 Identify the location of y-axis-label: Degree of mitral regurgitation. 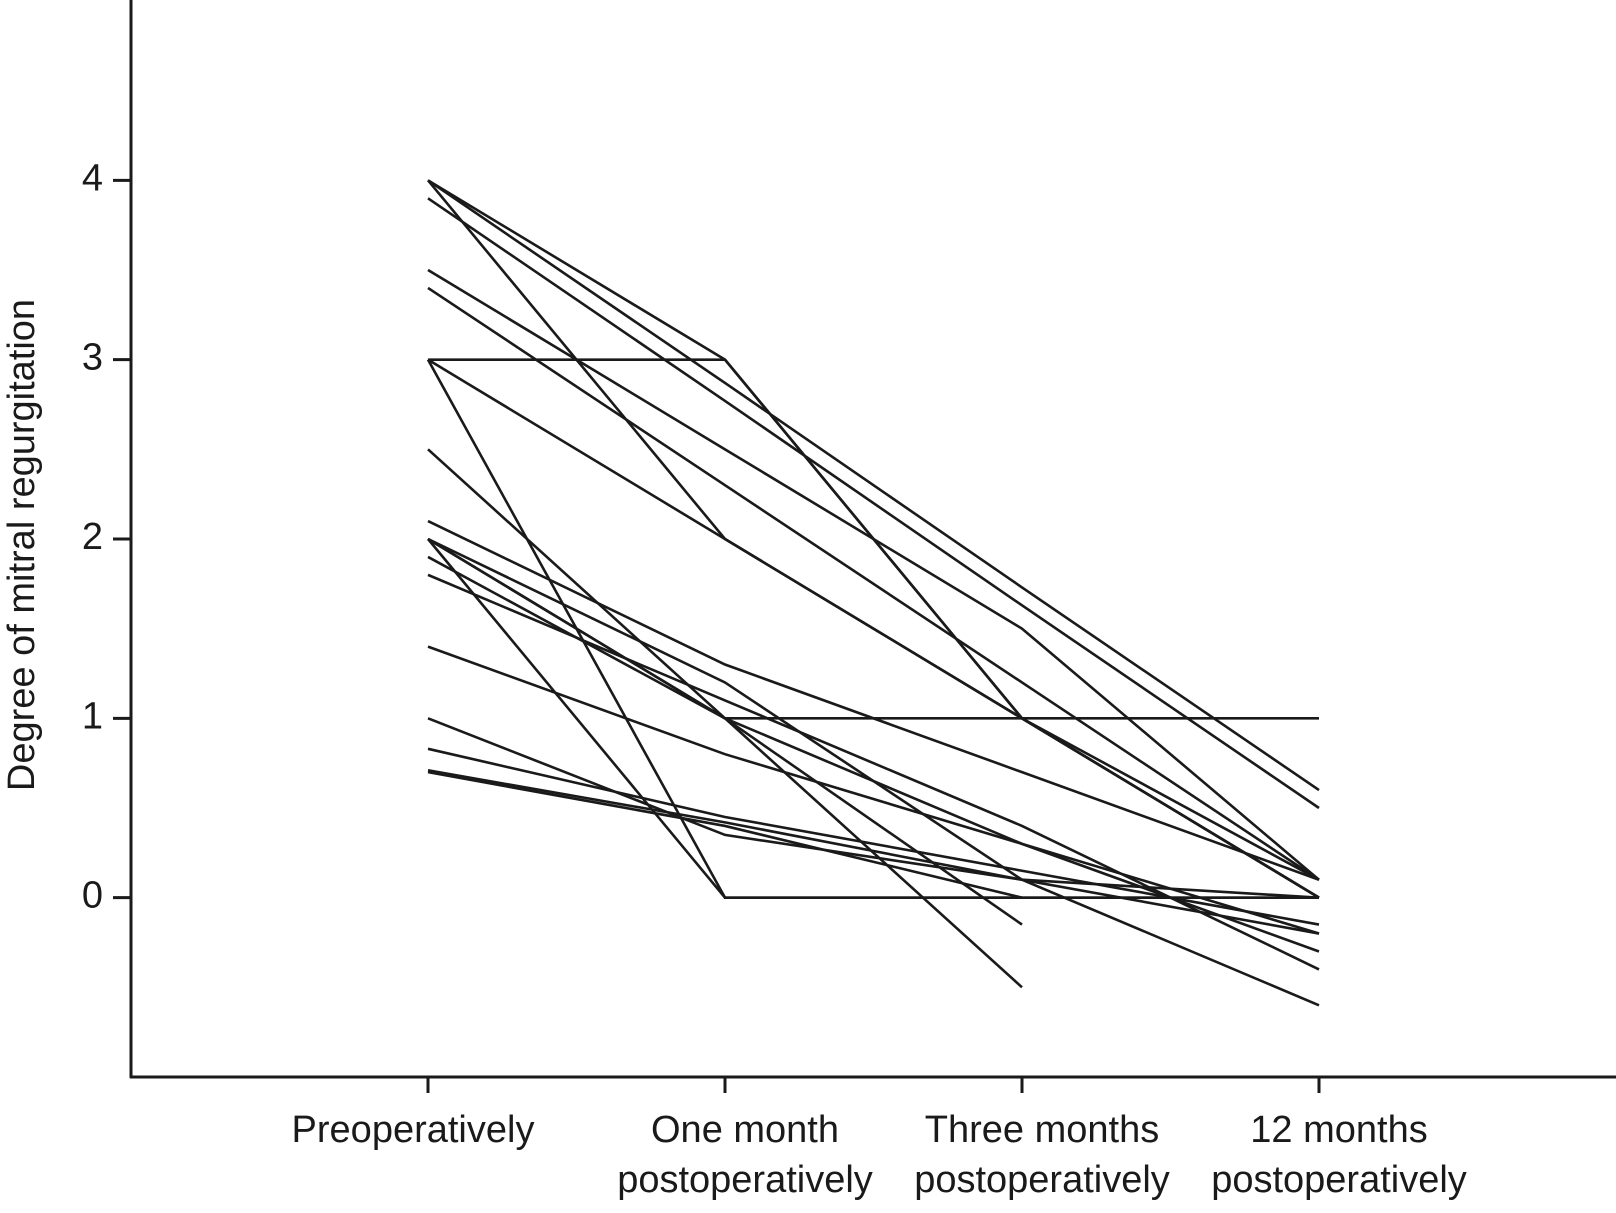
(22, 545).